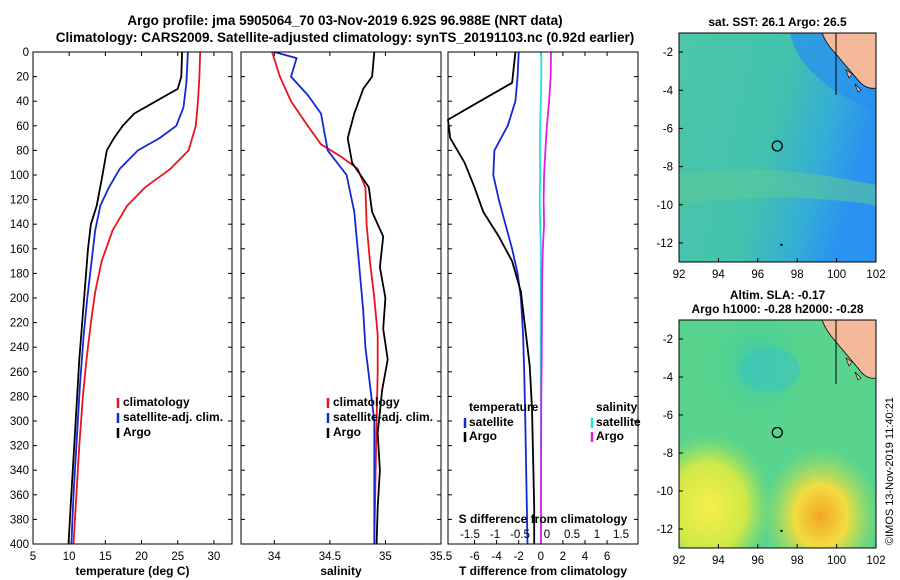  Describe the element at coordinates (19, 520) in the screenshot. I see `depth-tick-label-380: 380` at that location.